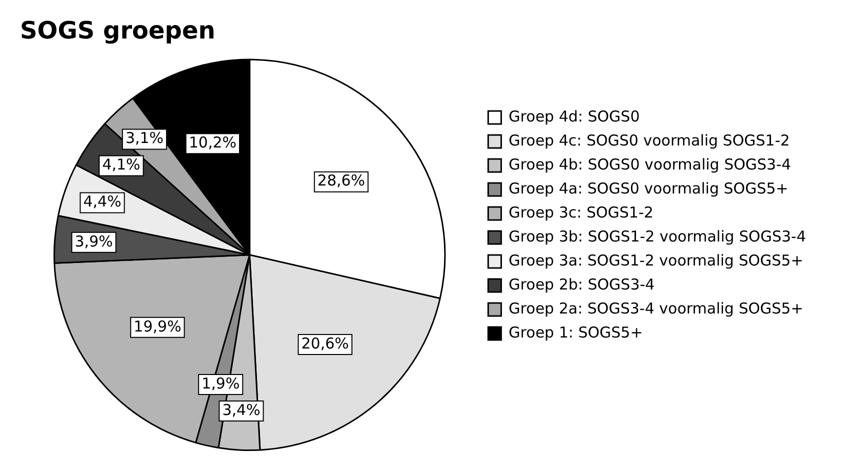  Describe the element at coordinates (93, 241) in the screenshot. I see `data-label: 3,9%` at that location.